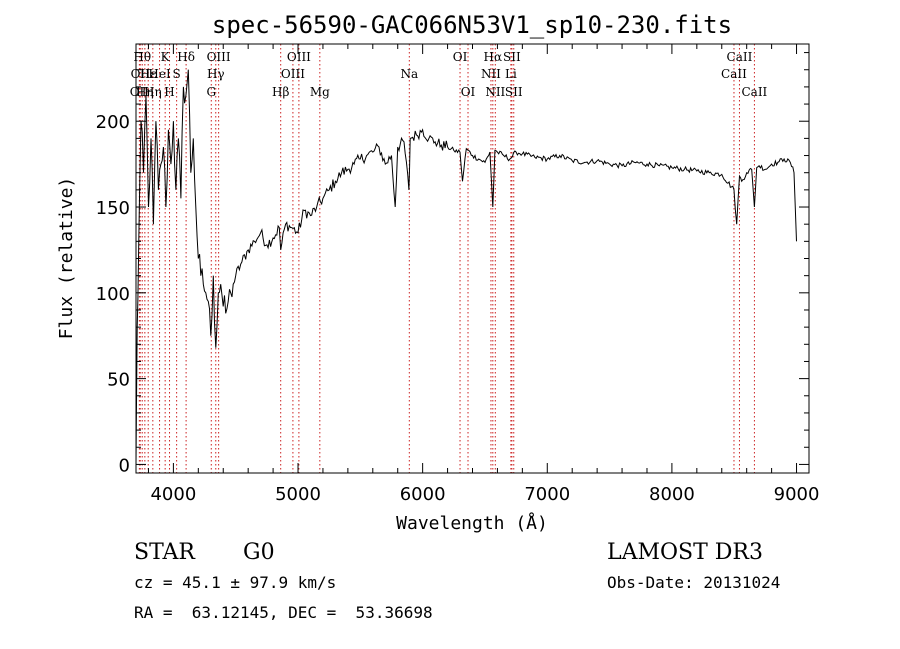 The width and height of the screenshot is (900, 649). Describe the element at coordinates (148, 74) in the screenshot. I see `line-label-4: Hε` at that location.